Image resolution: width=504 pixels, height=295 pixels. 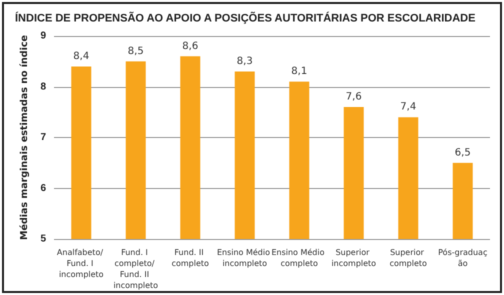 I want to click on x-tick-label: Ensino Médio completo, so click(x=299, y=258).